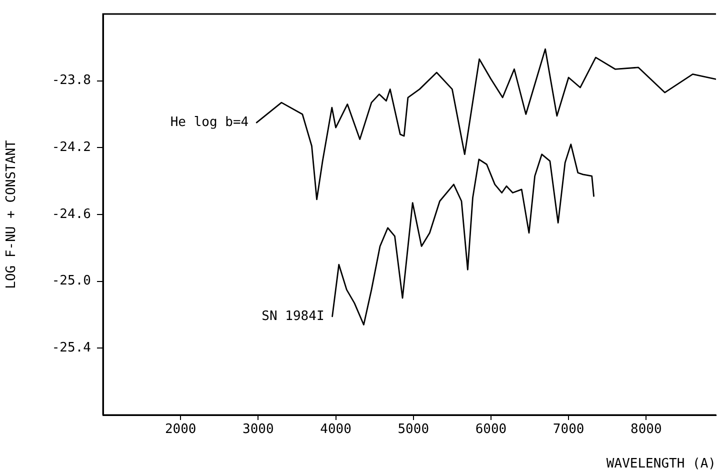  I want to click on y-tick-label: -25.4, so click(72, 348).